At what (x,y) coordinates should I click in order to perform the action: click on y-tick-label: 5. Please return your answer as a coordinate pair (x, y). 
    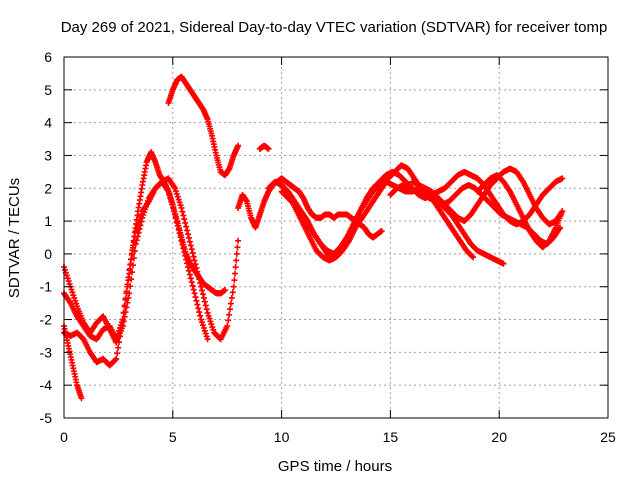
    Looking at the image, I should click on (48, 90).